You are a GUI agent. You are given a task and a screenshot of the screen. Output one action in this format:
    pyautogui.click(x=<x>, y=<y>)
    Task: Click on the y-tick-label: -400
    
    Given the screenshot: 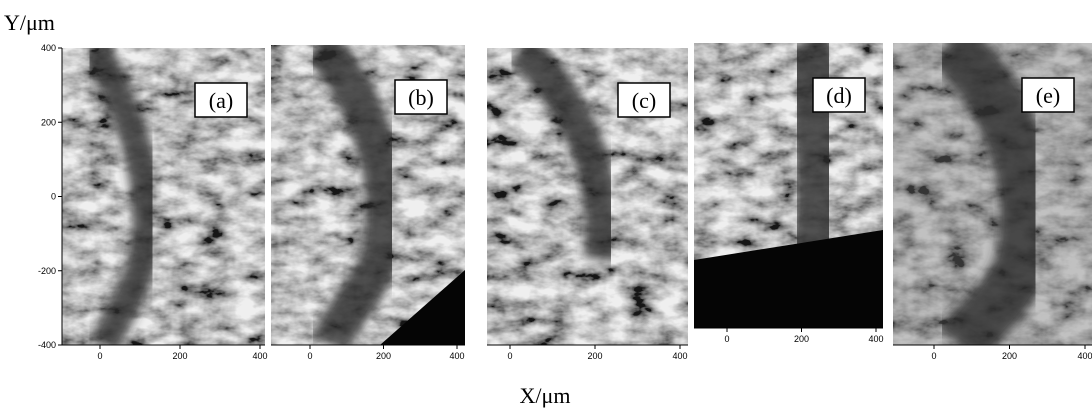 What is the action you would take?
    pyautogui.click(x=47, y=345)
    